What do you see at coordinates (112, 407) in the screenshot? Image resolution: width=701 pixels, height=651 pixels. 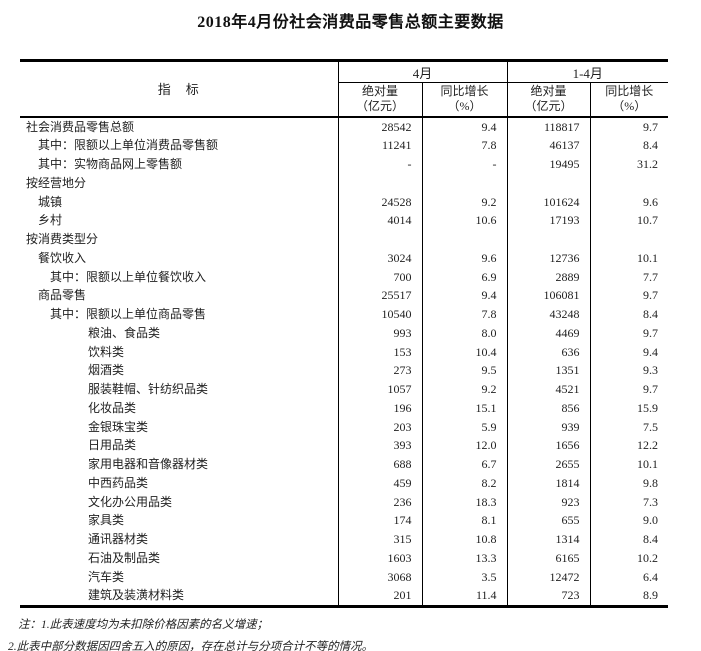 I see `row-indicator-label: 化妆品类` at bounding box center [112, 407].